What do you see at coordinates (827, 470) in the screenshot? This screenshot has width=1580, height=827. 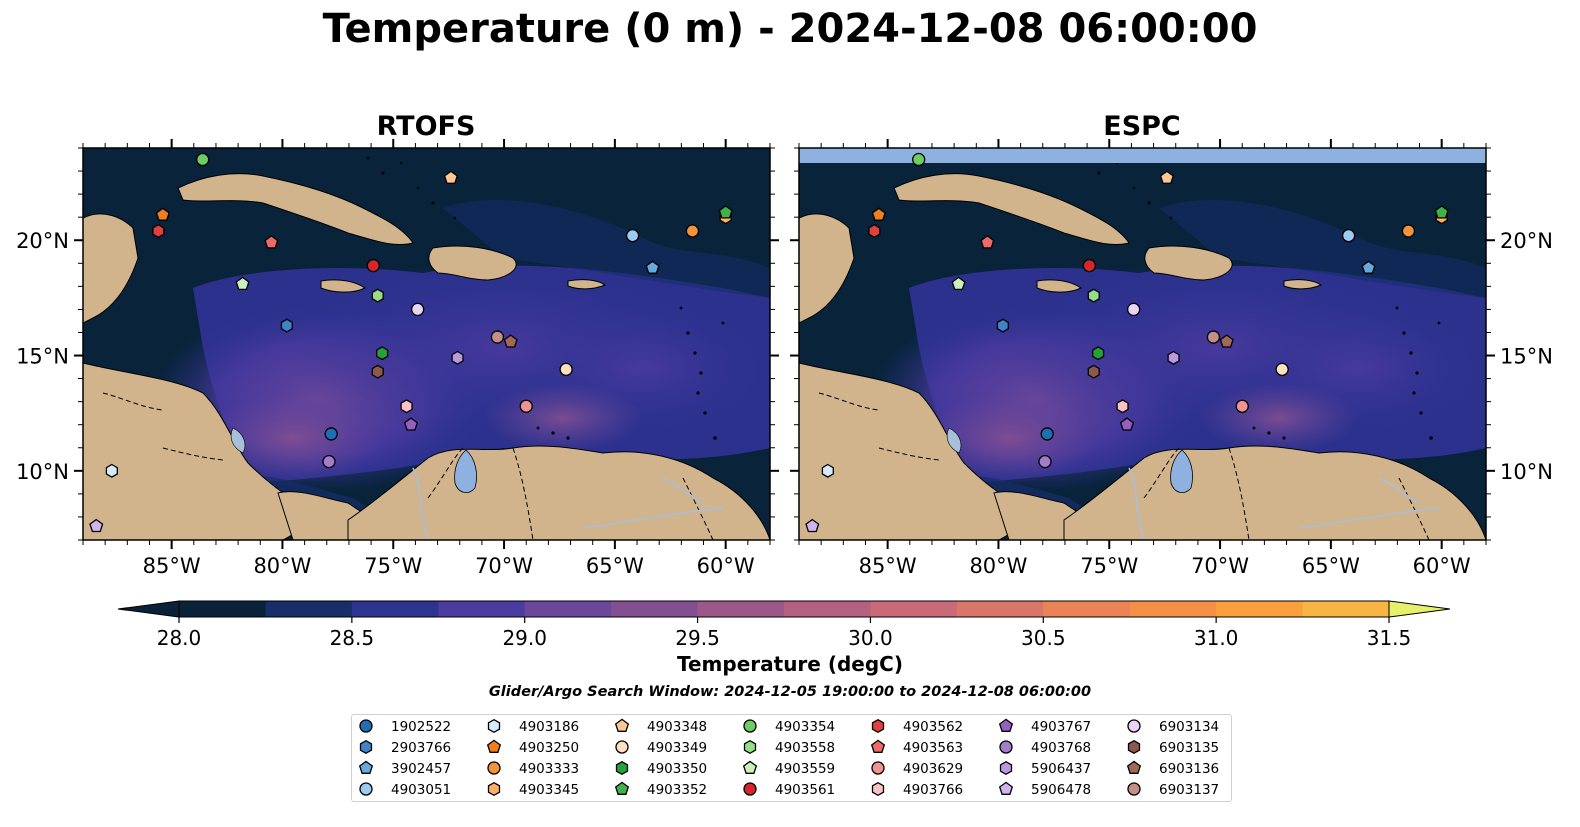 I see `espc-float-4903186-marker` at bounding box center [827, 470].